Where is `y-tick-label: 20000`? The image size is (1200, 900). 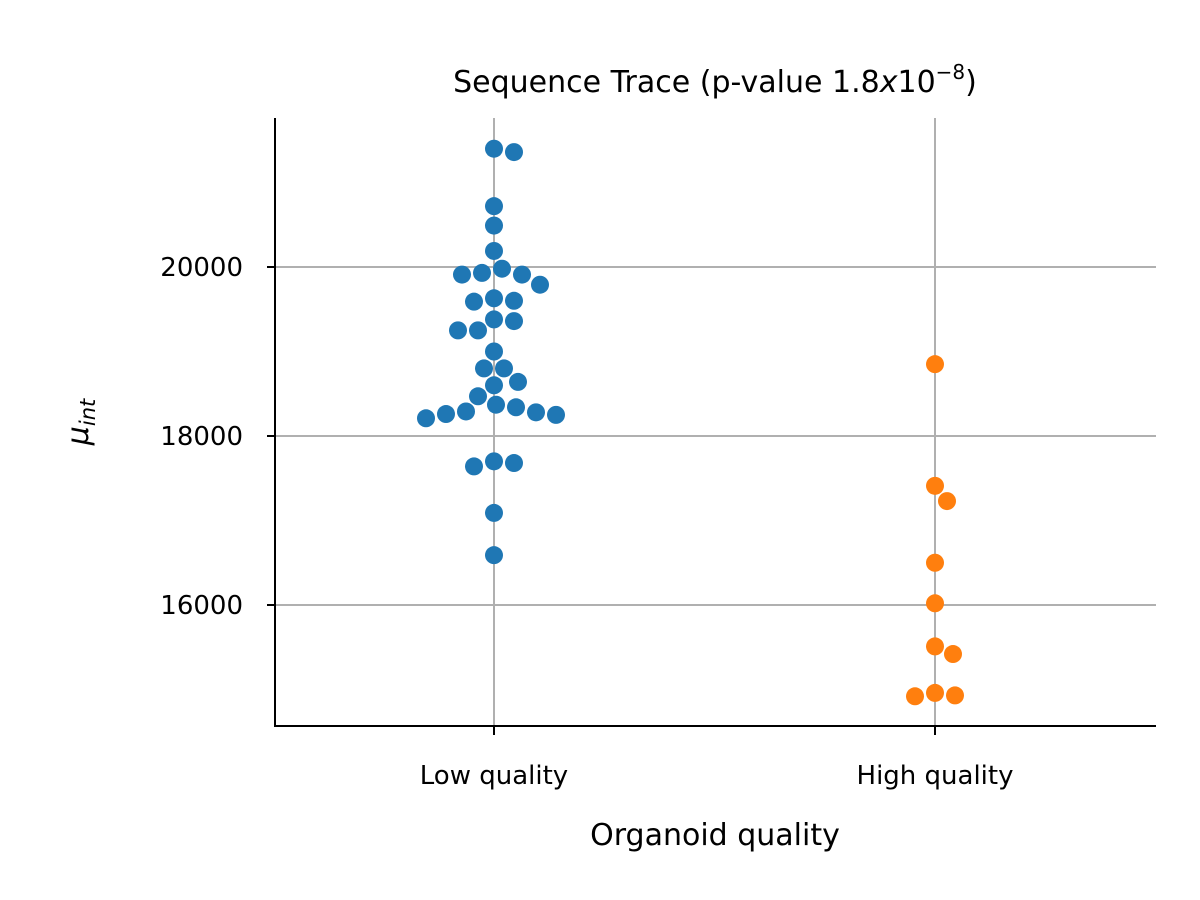
y-tick-label: 20000 is located at coordinates (201, 268).